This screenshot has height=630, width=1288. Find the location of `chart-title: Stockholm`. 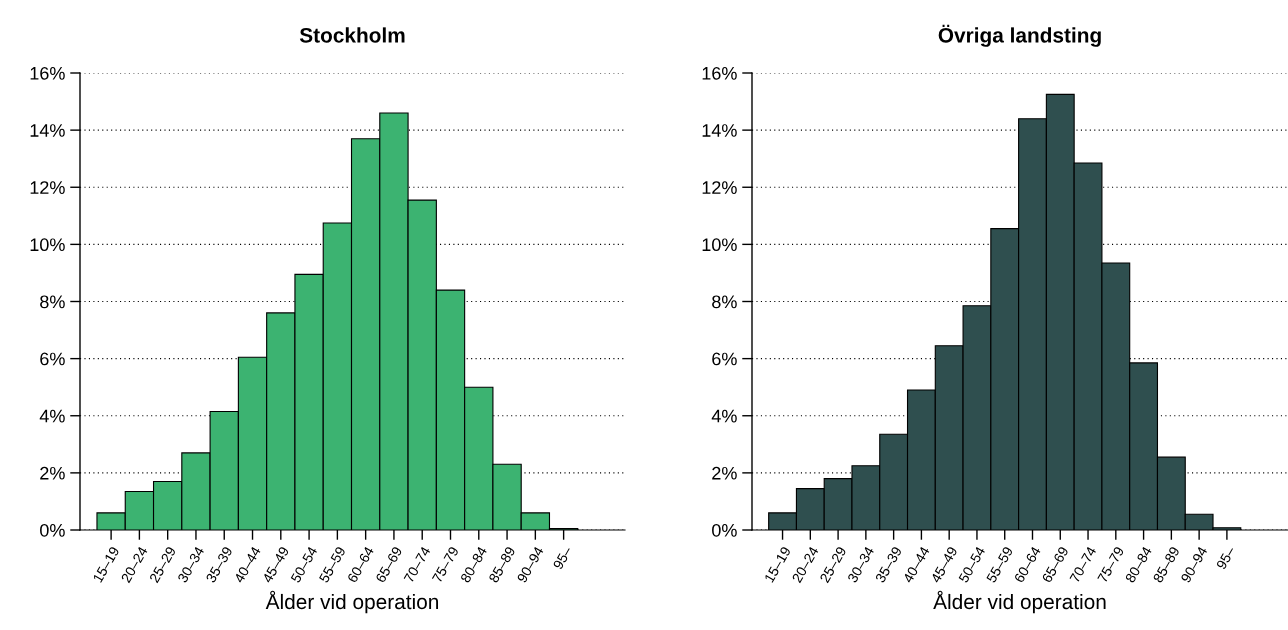

chart-title: Stockholm is located at coordinates (352, 35).